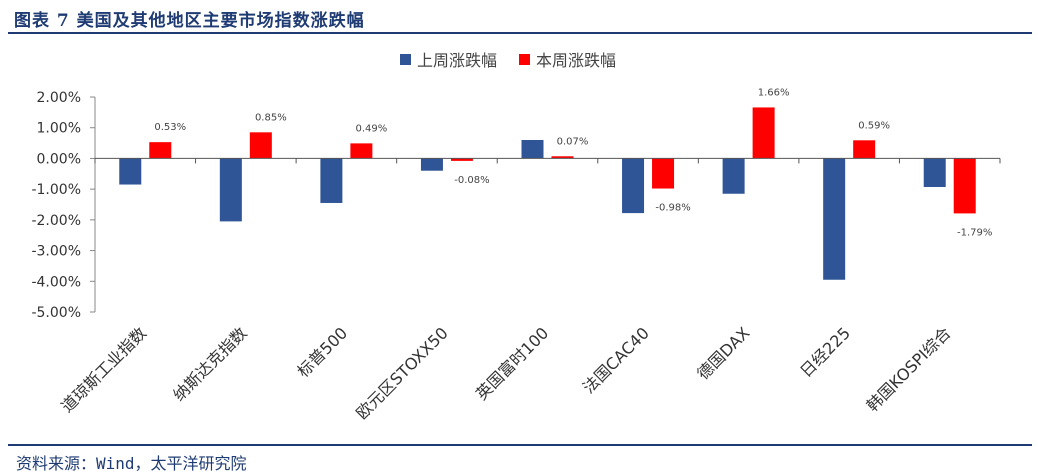  Describe the element at coordinates (402, 373) in the screenshot. I see `x-tick-label: 欧元区STOXX50` at that location.